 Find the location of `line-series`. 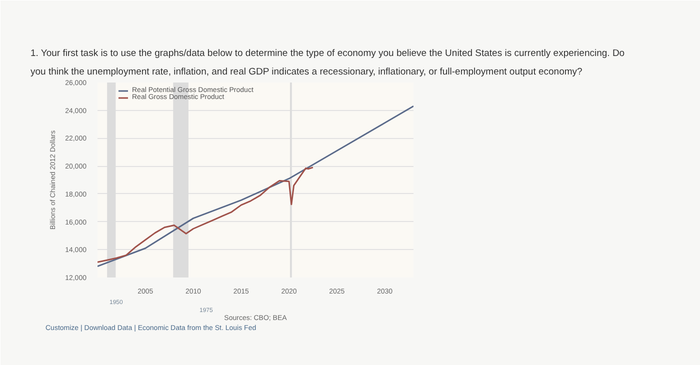

line-series is located at coordinates (206, 214).